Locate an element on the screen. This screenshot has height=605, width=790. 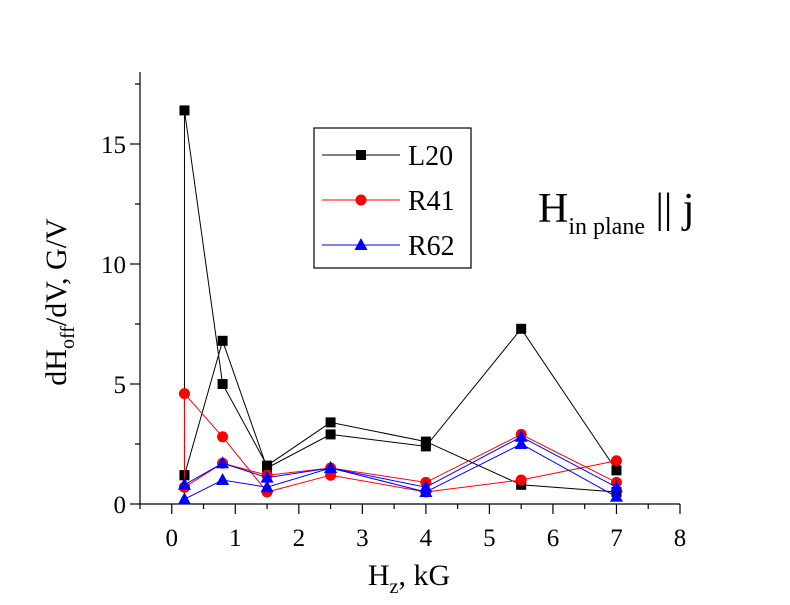
x-axis-title-sub: z is located at coordinates (394, 587).